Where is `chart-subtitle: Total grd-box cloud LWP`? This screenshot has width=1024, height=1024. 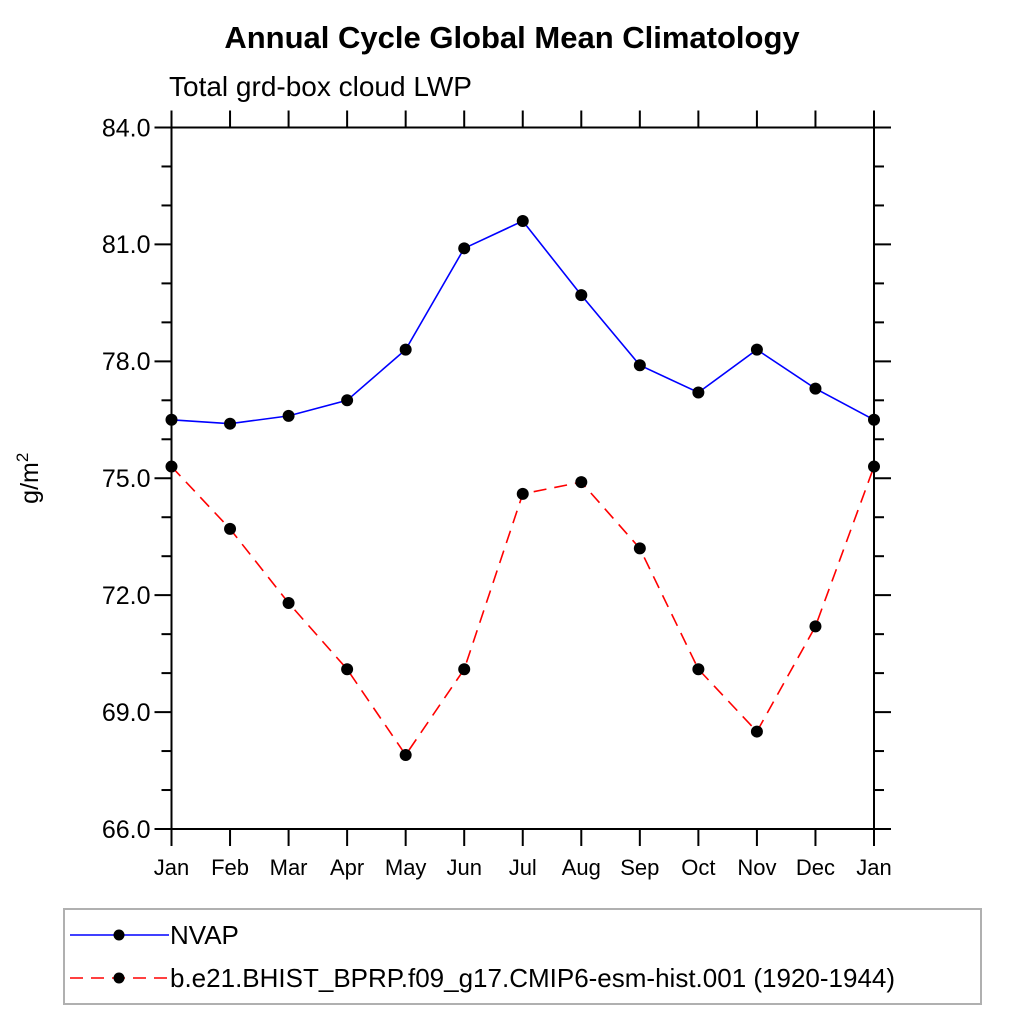 chart-subtitle: Total grd-box cloud LWP is located at coordinates (320, 86).